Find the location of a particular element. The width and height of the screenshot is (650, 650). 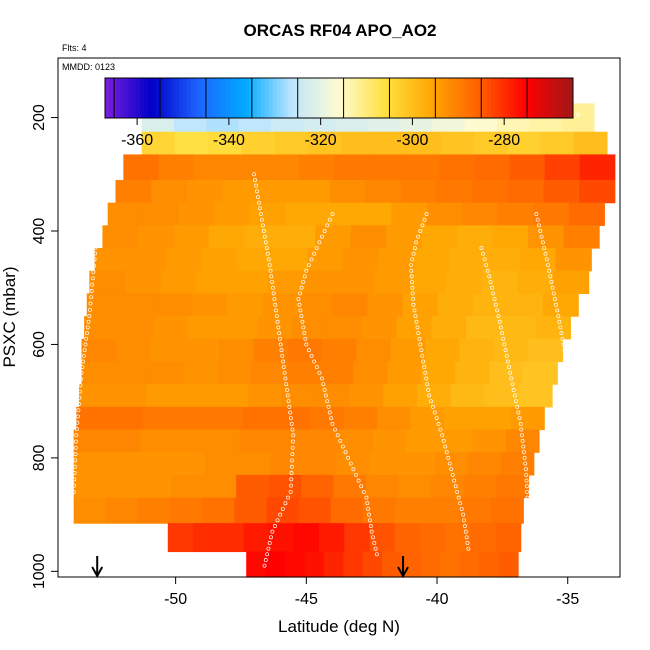

x-tick-label: -35 is located at coordinates (567, 599).